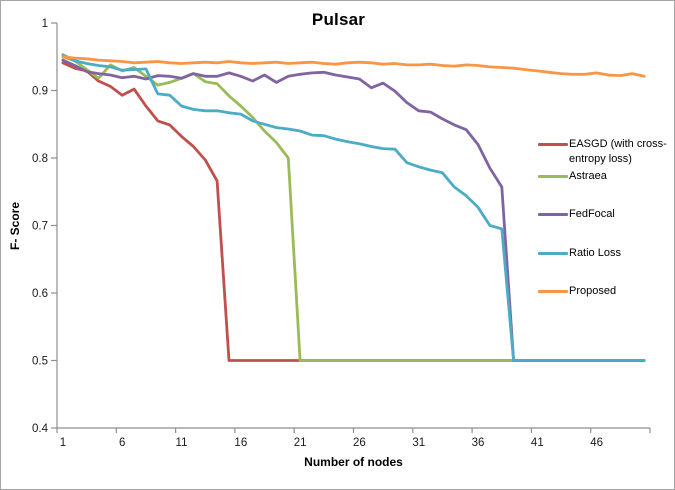 The height and width of the screenshot is (490, 675). What do you see at coordinates (15, 226) in the screenshot?
I see `y-axis-title: F- Score` at bounding box center [15, 226].